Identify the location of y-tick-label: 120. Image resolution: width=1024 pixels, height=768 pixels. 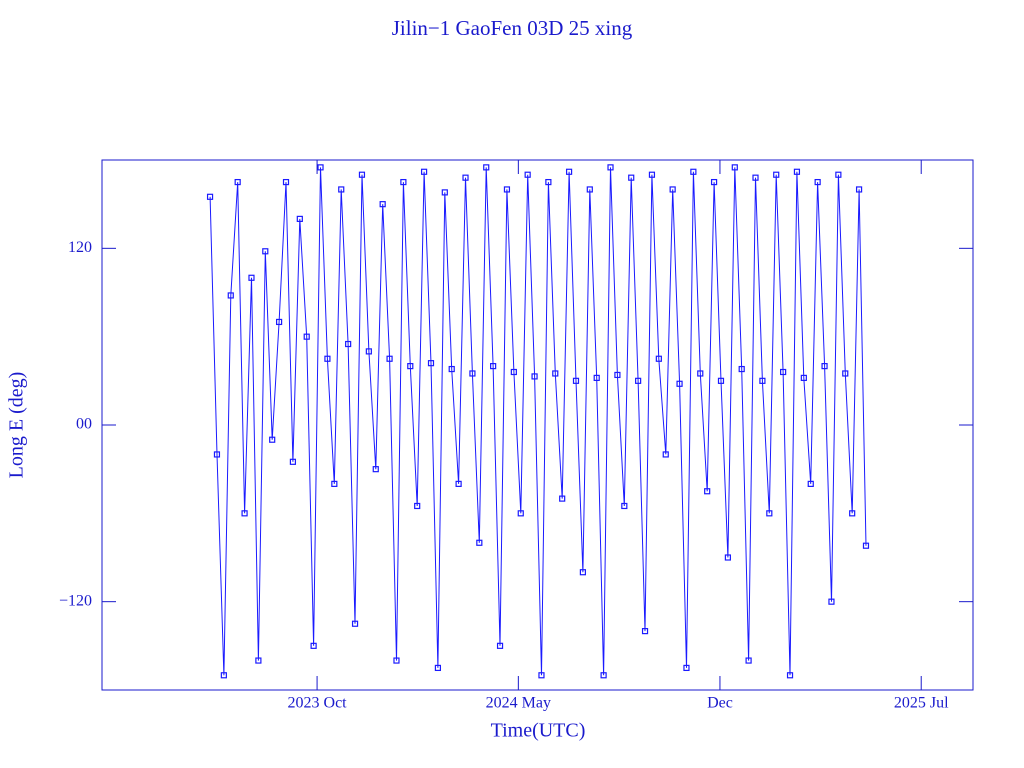
(80, 247).